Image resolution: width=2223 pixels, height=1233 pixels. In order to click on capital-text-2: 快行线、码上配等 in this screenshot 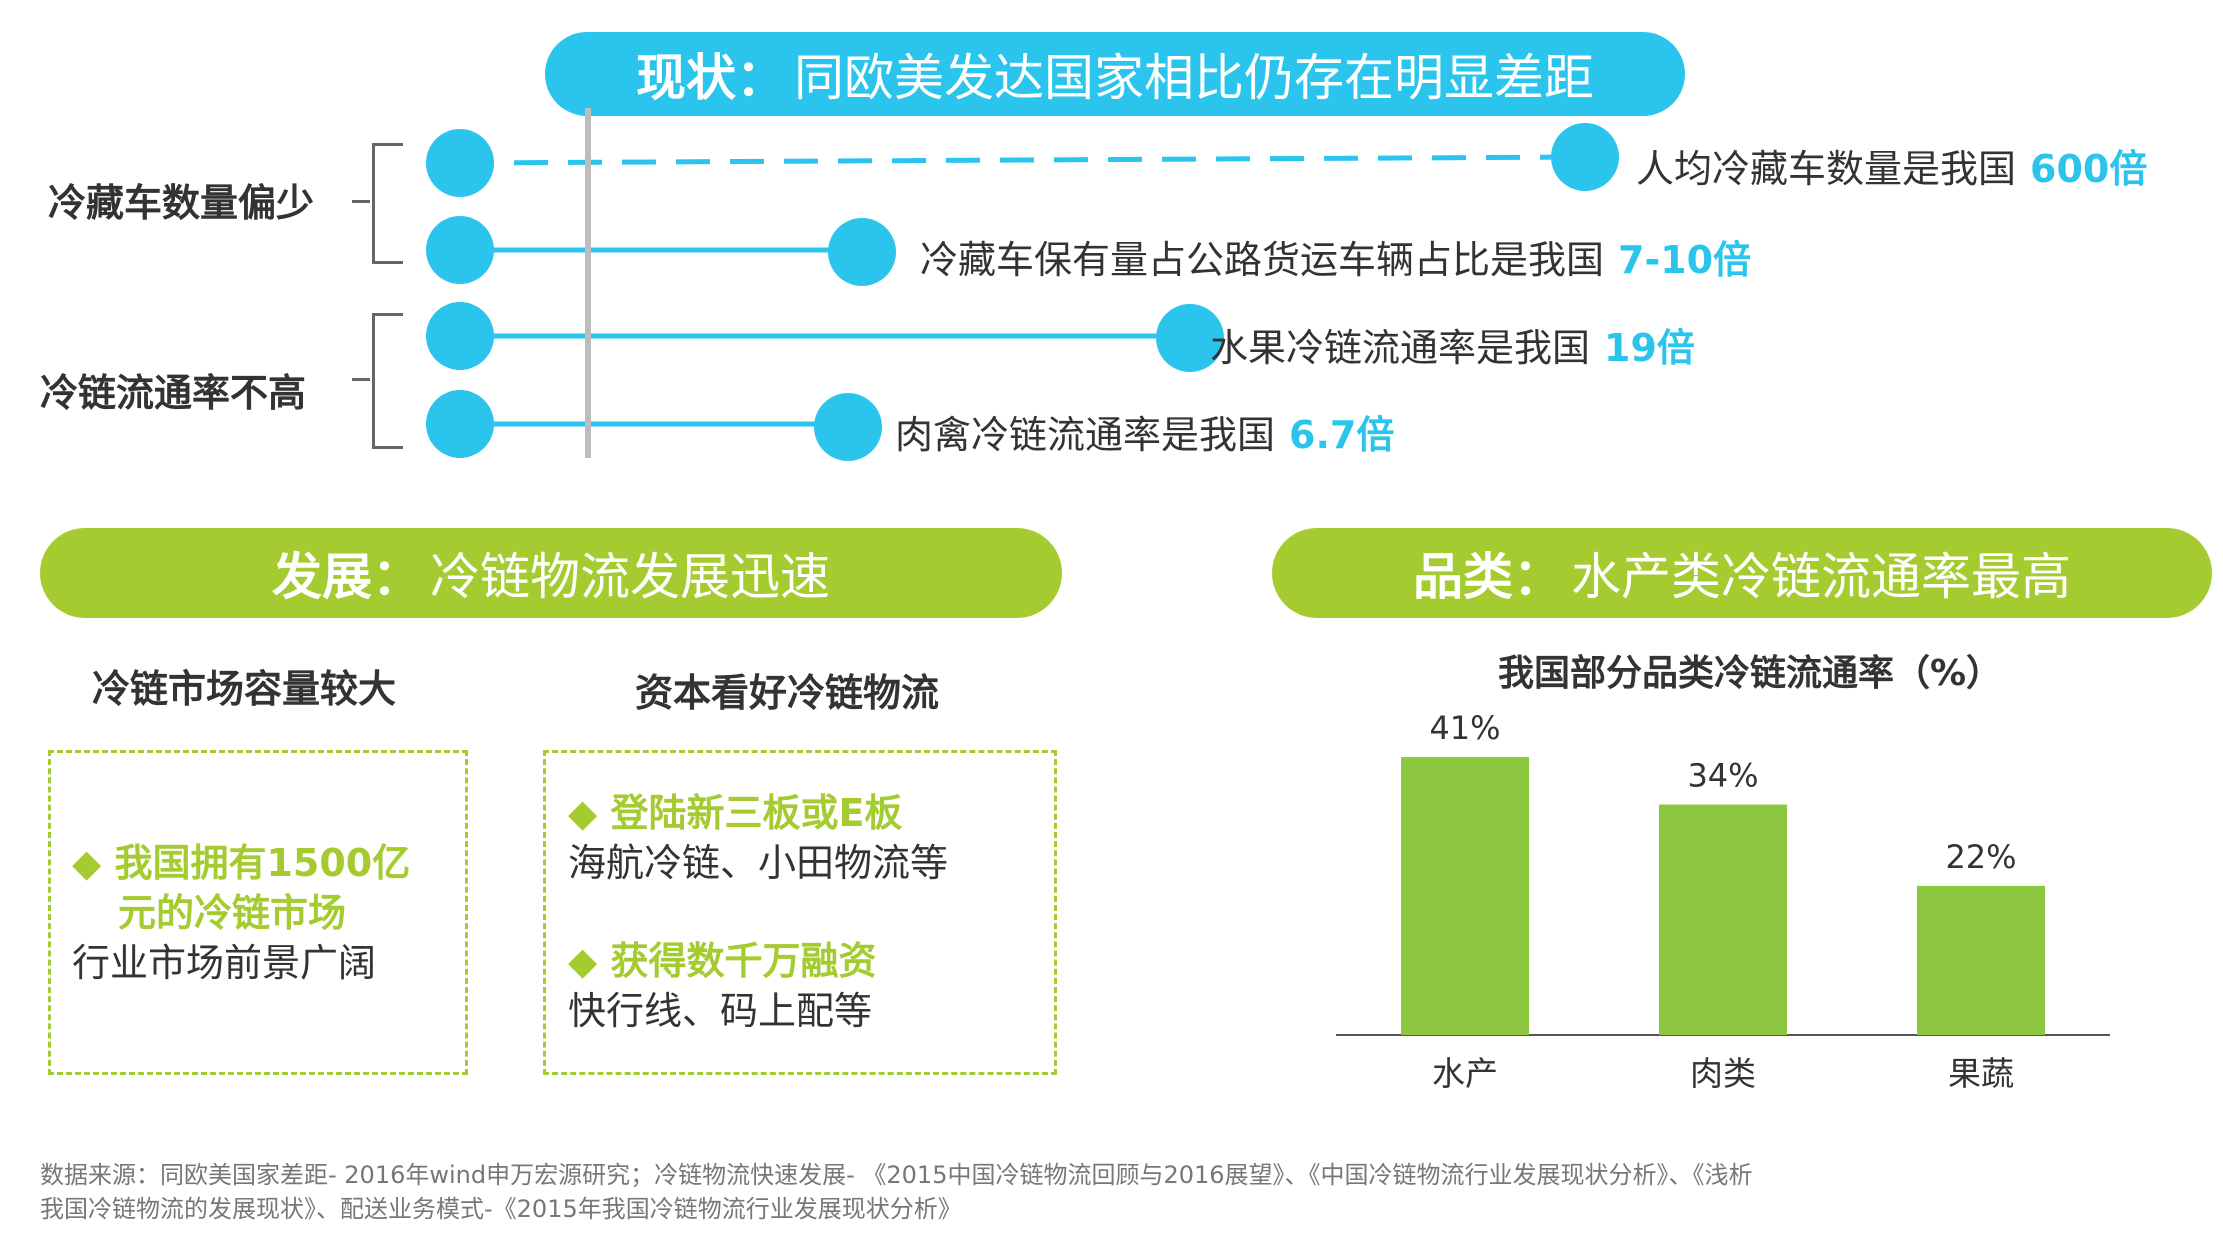, I will do `click(720, 1011)`.